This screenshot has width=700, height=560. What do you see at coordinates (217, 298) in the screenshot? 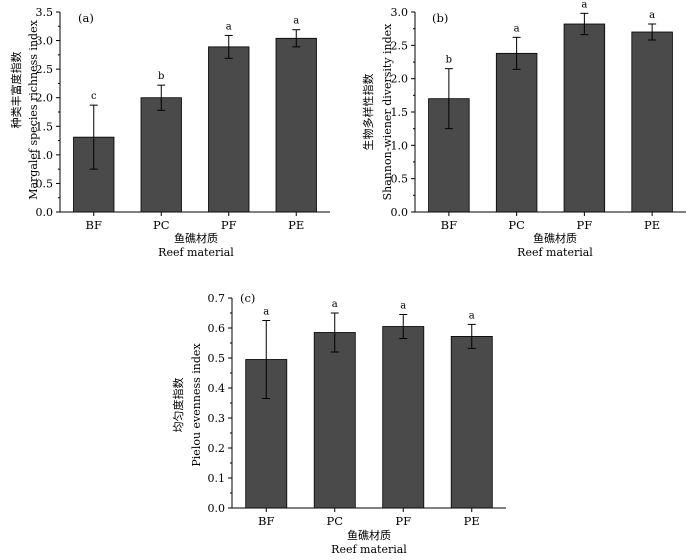
I see `y-tick-label: 0.7` at bounding box center [217, 298].